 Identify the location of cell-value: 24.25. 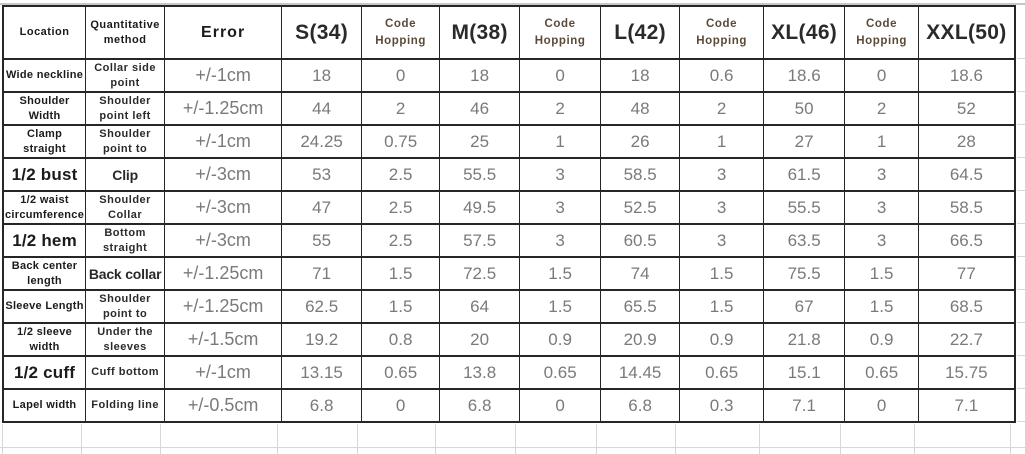
(322, 141).